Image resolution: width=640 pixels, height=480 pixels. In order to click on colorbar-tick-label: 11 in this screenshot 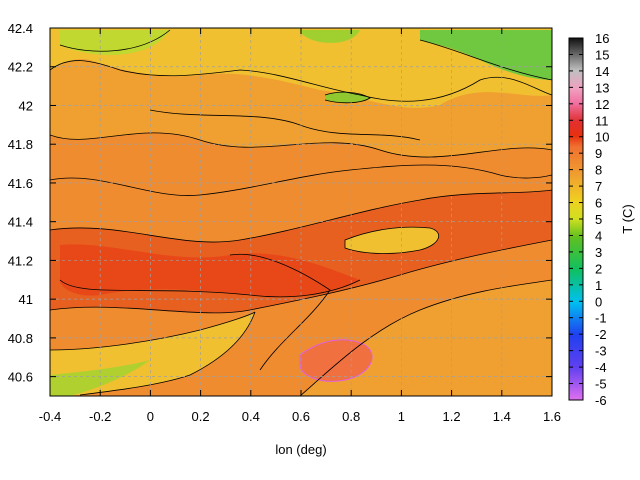, I will do `click(602, 120)`.